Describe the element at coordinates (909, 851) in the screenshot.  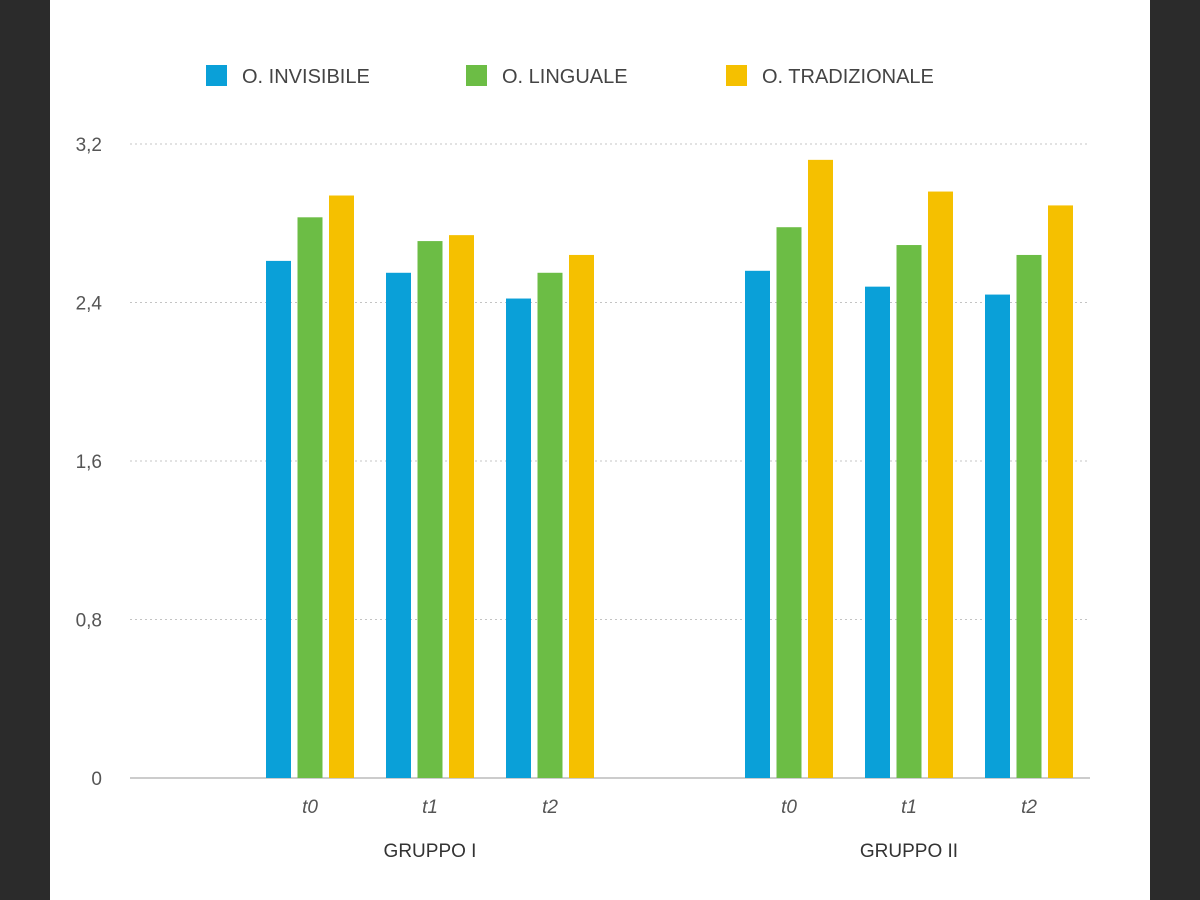
I see `group-label: GRUPPO II` at that location.